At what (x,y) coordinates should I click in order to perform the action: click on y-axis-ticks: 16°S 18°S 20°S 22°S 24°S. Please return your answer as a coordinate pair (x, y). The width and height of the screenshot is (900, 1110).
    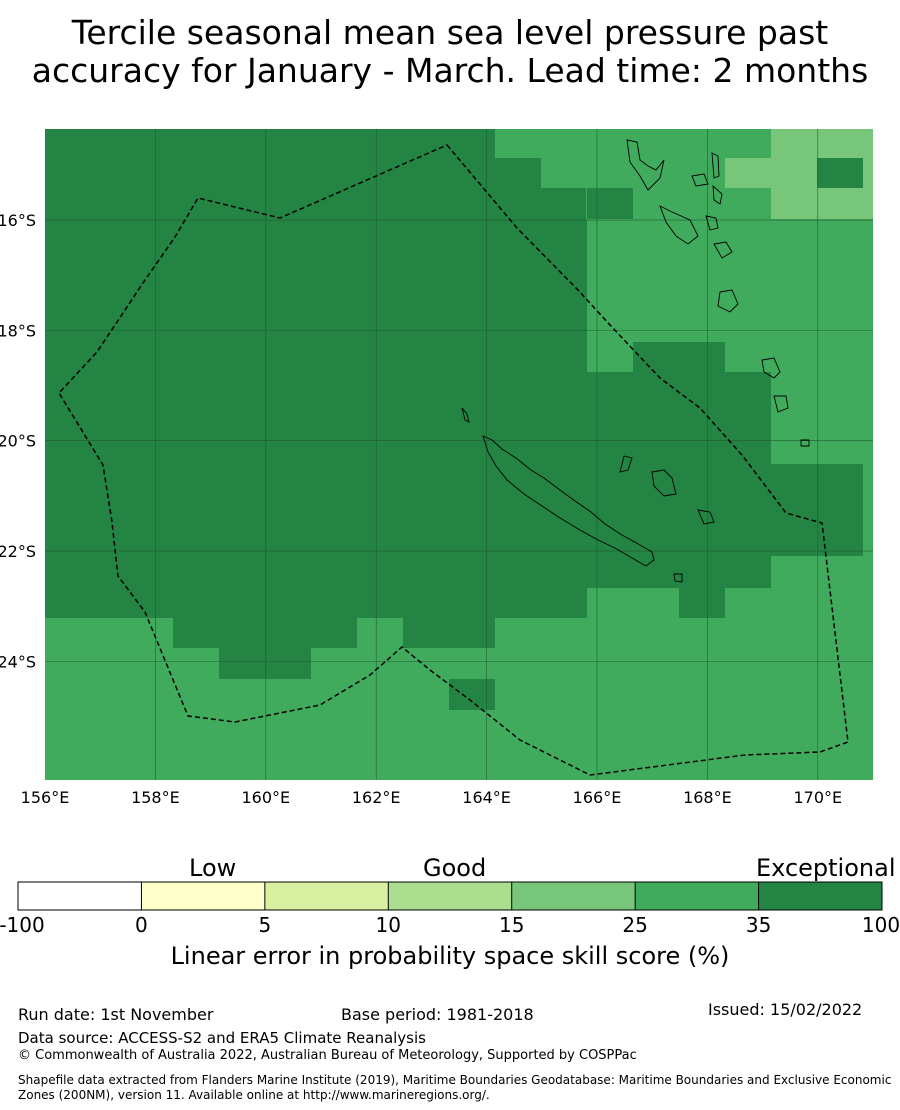
    Looking at the image, I should click on (18, 441).